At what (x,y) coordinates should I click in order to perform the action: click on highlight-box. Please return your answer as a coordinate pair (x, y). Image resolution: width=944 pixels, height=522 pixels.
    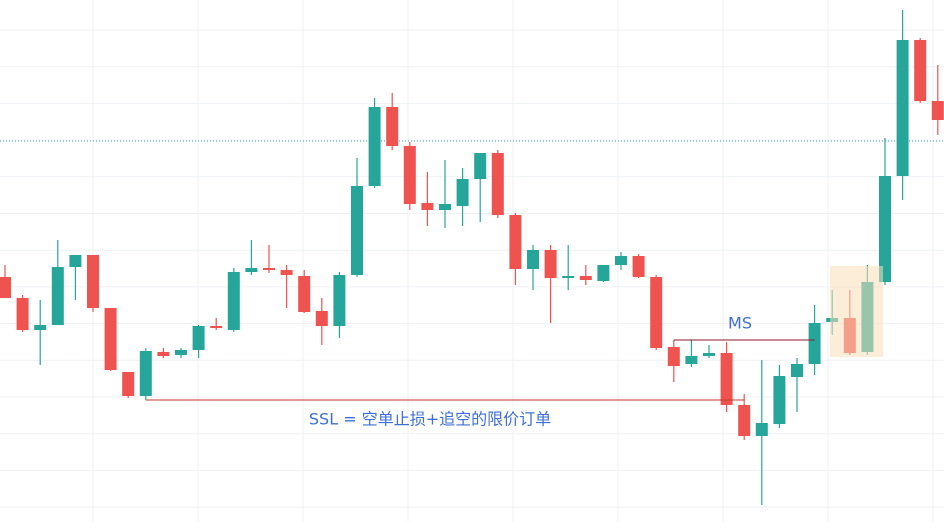
    Looking at the image, I should click on (856, 311).